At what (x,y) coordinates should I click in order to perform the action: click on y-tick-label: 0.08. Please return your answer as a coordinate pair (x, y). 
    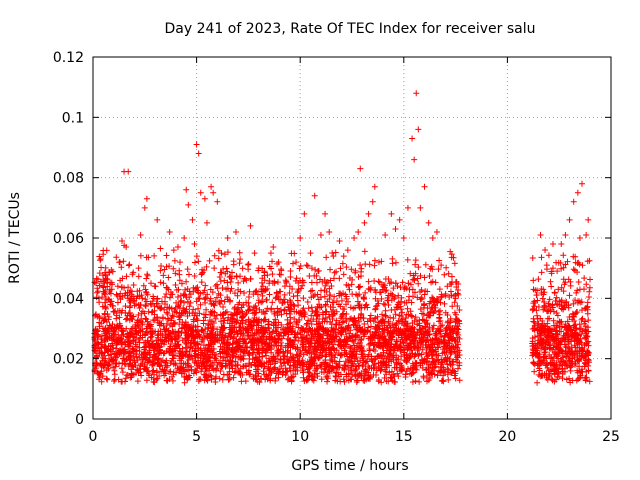
    Looking at the image, I should click on (68, 179).